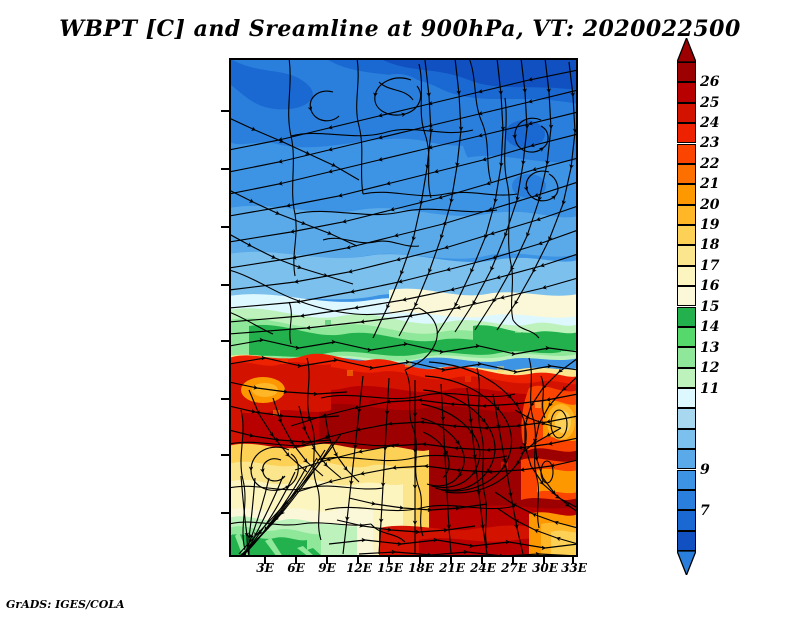  Describe the element at coordinates (710, 184) in the screenshot. I see `colorbar-label-21: 21` at that location.